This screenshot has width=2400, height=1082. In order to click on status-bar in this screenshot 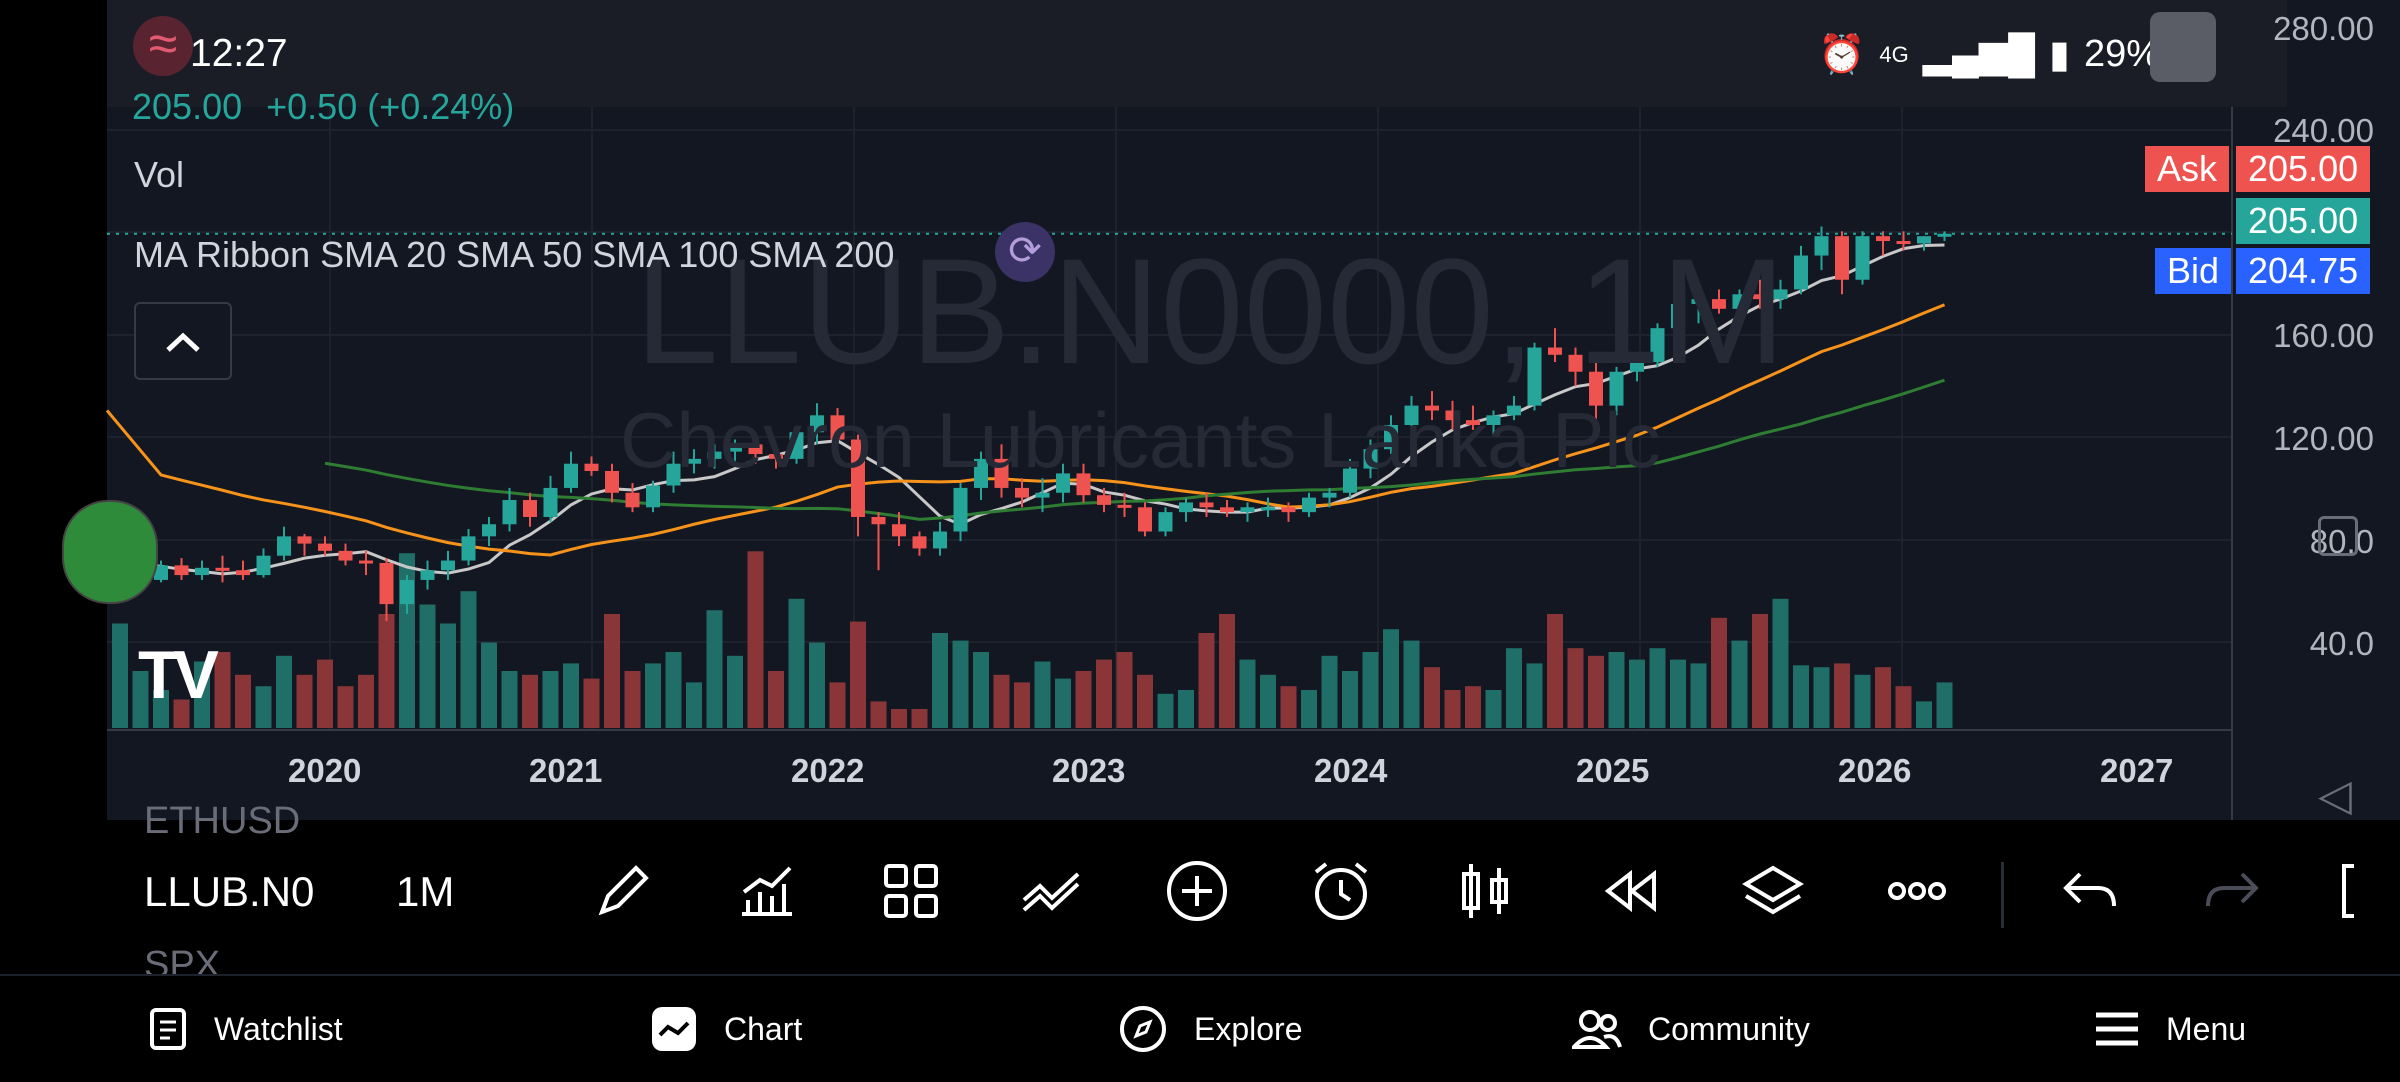, I will do `click(1197, 53)`.